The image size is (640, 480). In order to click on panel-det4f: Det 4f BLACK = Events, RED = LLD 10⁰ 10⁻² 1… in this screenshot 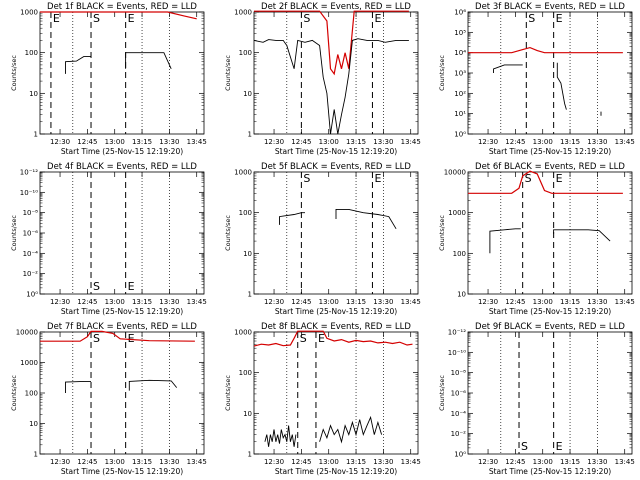, I will do `click(108, 239)`.